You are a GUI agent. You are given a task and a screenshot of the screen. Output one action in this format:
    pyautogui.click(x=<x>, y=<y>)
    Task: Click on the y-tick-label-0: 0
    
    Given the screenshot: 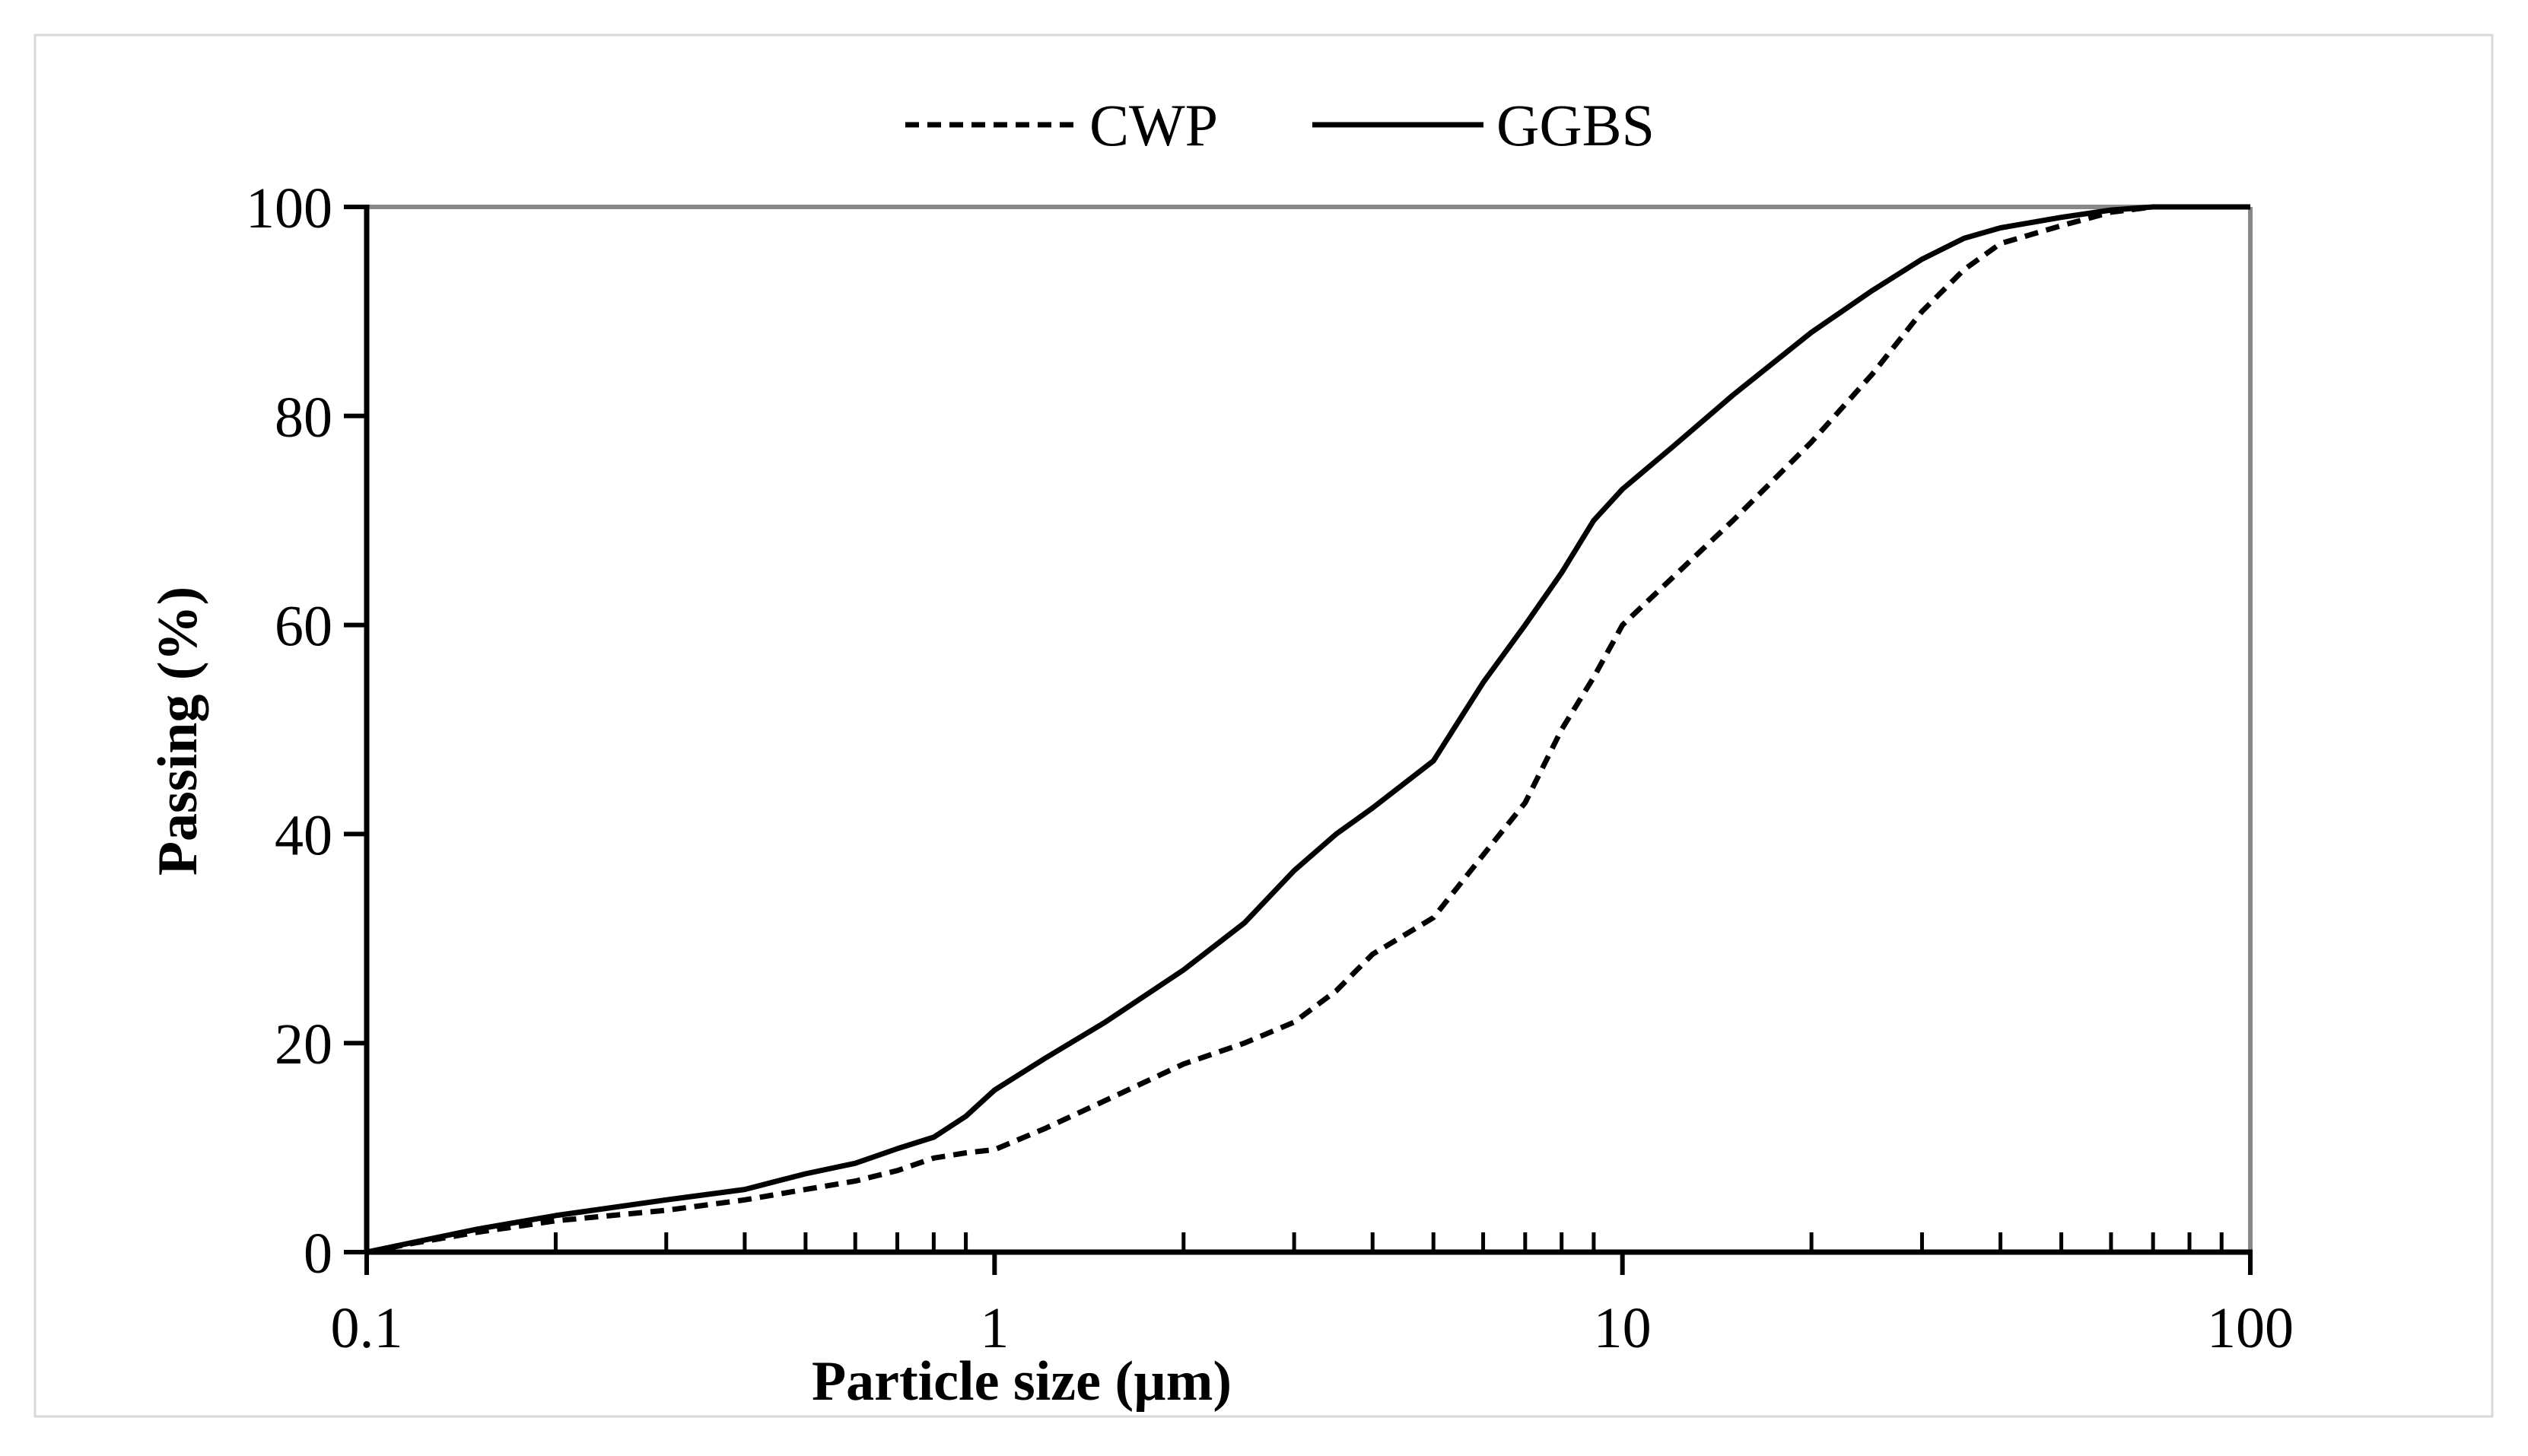 What is the action you would take?
    pyautogui.click(x=318, y=1254)
    